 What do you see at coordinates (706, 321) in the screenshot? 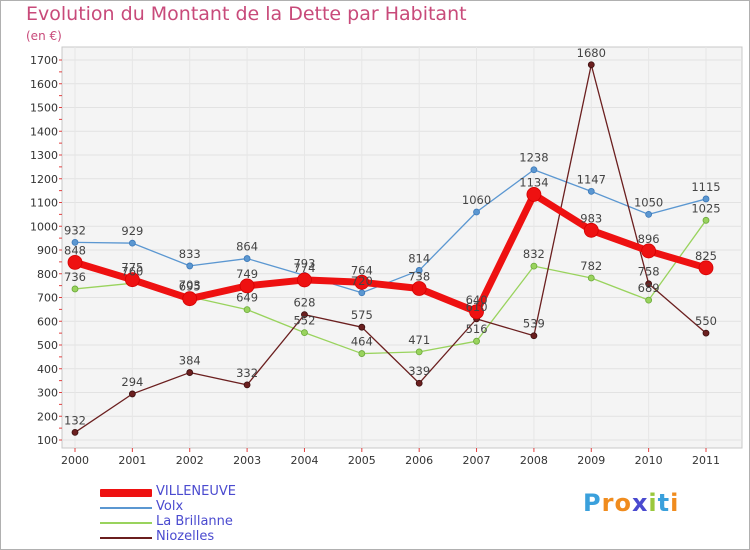
I see `data-label-niozelles: 550` at bounding box center [706, 321].